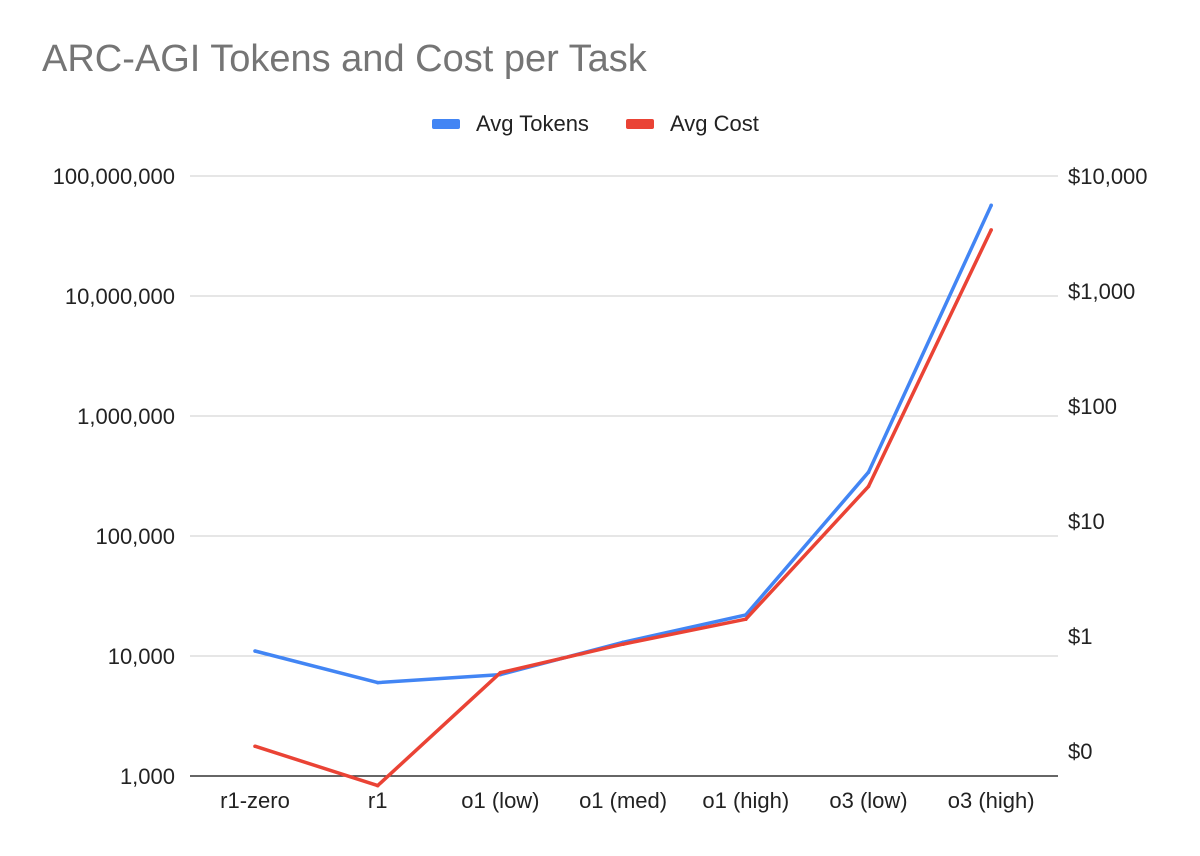 This screenshot has width=1200, height=856. What do you see at coordinates (991, 800) in the screenshot?
I see `x-tick-label-o3-high: o3 (high)` at bounding box center [991, 800].